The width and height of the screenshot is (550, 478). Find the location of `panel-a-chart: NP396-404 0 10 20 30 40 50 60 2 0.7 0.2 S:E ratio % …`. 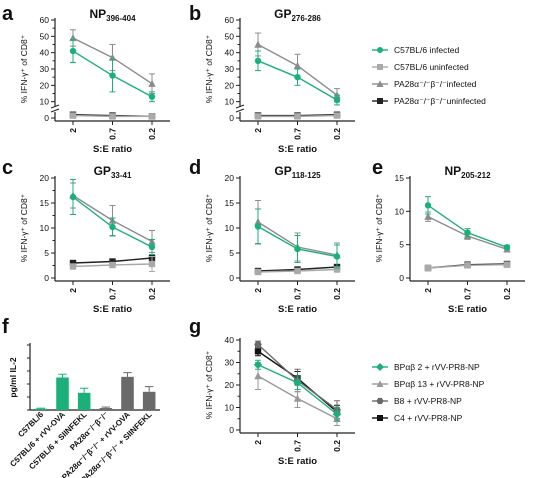

panel-a-chart: NP396-404 0 10 20 30 40 50 60 2 0.7 0.2 S:E ratio % … is located at coordinates (94, 81).